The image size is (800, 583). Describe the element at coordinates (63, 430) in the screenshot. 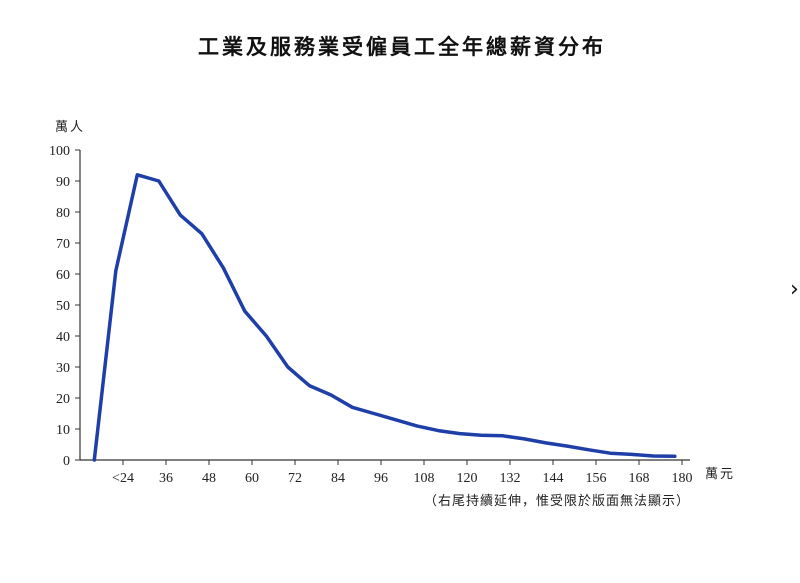

I see `y-tick-label: 10` at that location.